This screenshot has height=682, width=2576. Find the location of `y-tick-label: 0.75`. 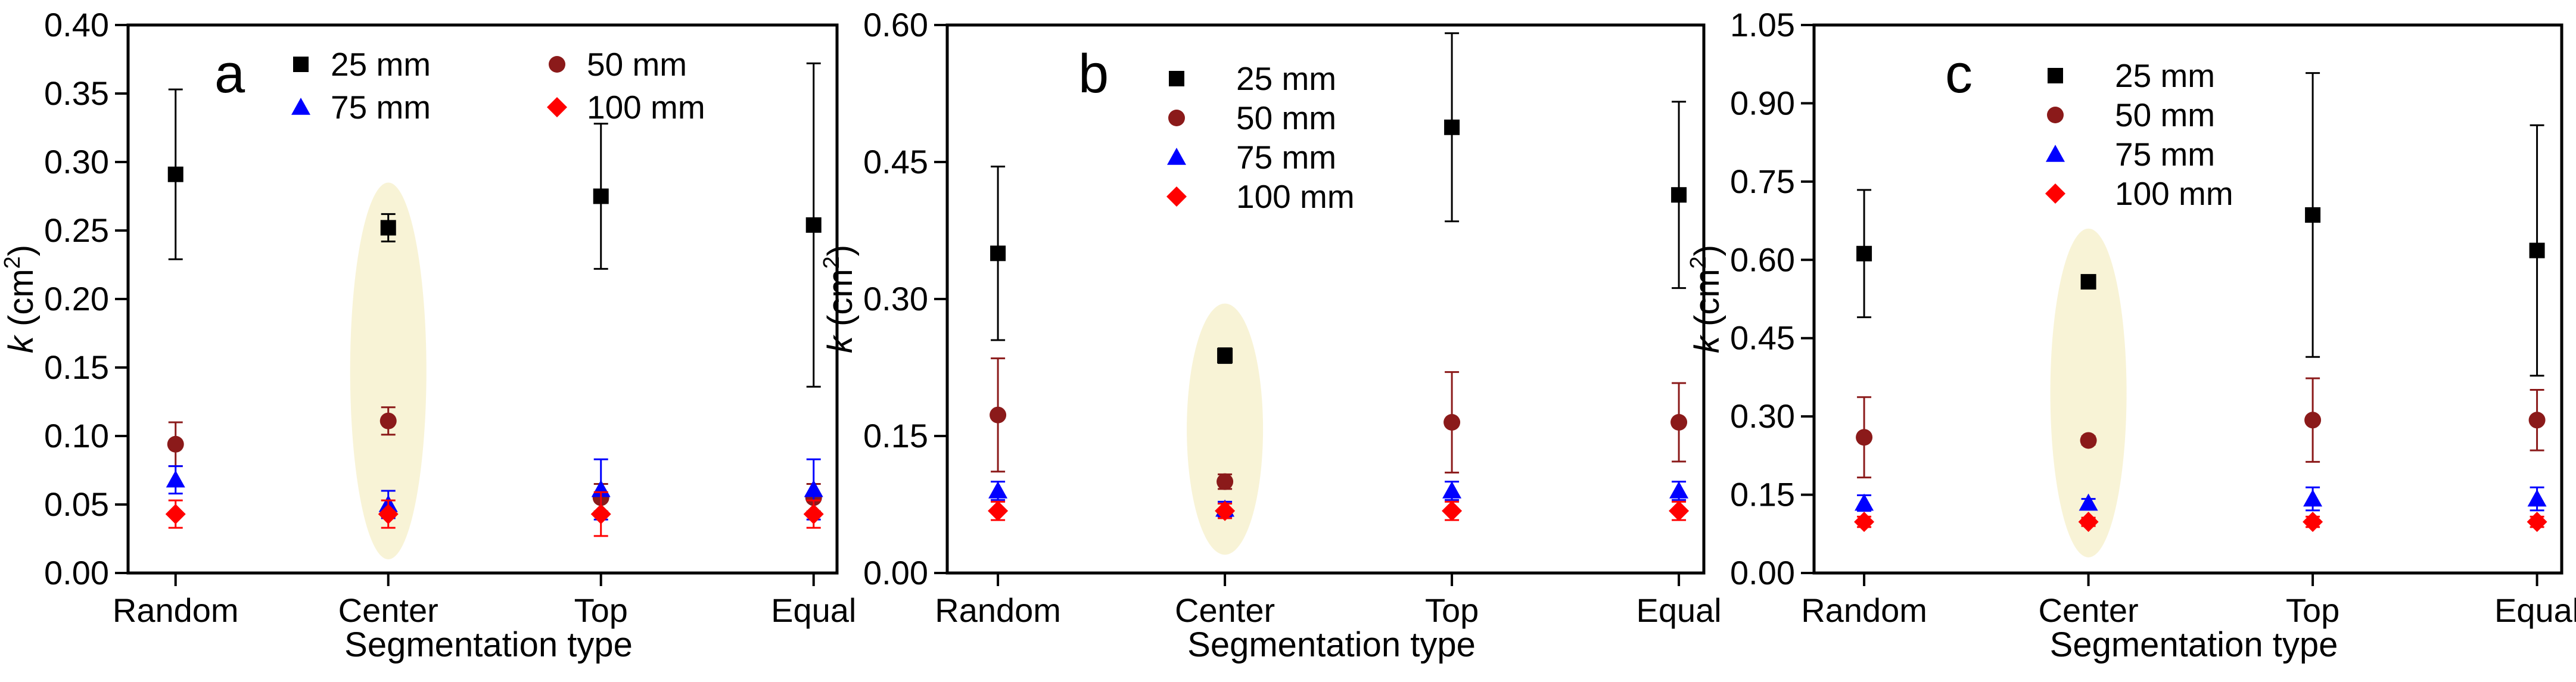

y-tick-label: 0.75 is located at coordinates (1762, 181).